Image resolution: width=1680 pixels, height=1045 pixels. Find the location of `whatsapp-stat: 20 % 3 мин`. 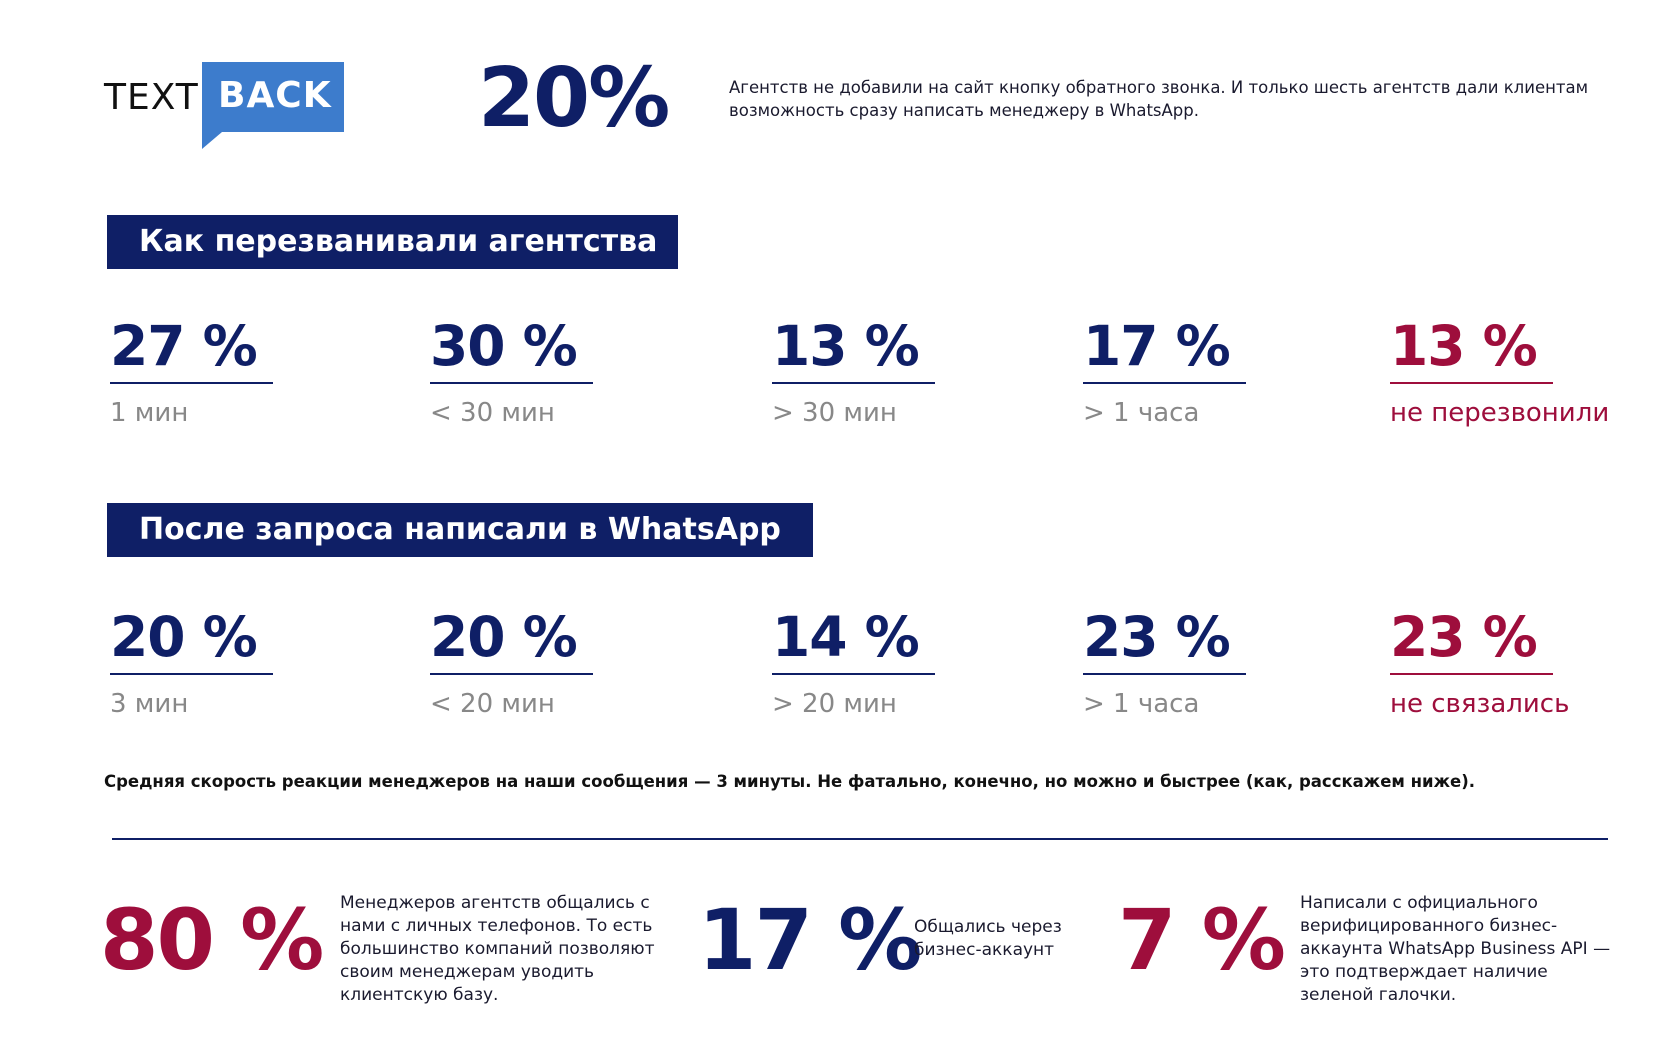

whatsapp-stat: 20 % 3 мин is located at coordinates (240, 663).